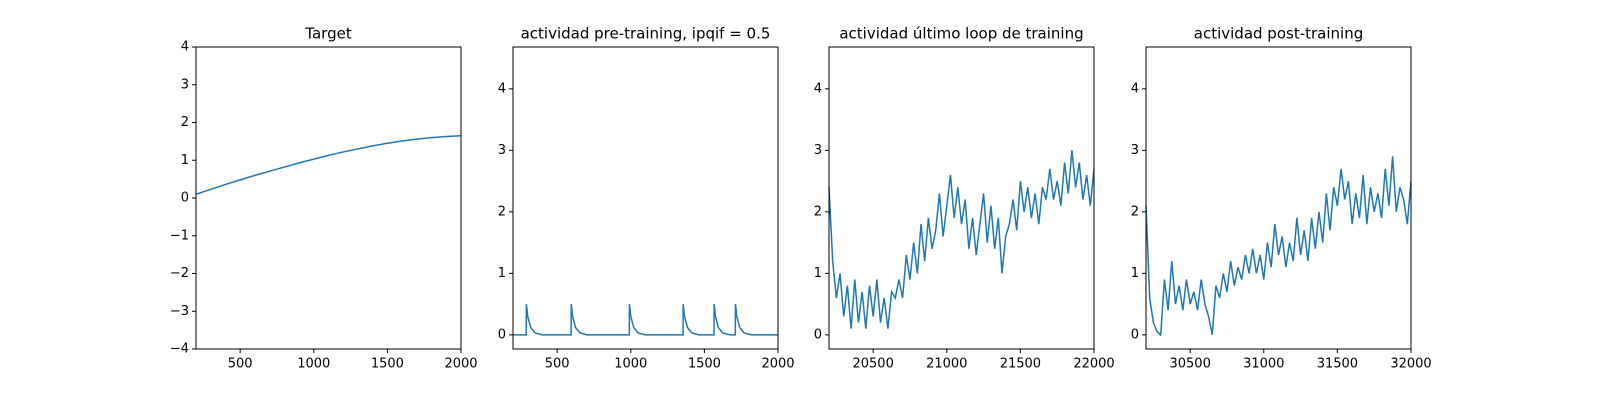 The height and width of the screenshot is (400, 1600). Describe the element at coordinates (1410, 364) in the screenshot. I see `x-tick-label: 32000` at that location.